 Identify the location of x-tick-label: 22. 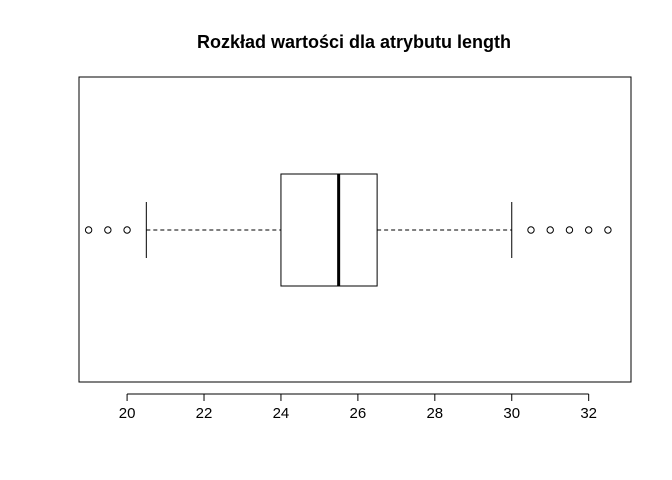
(204, 413).